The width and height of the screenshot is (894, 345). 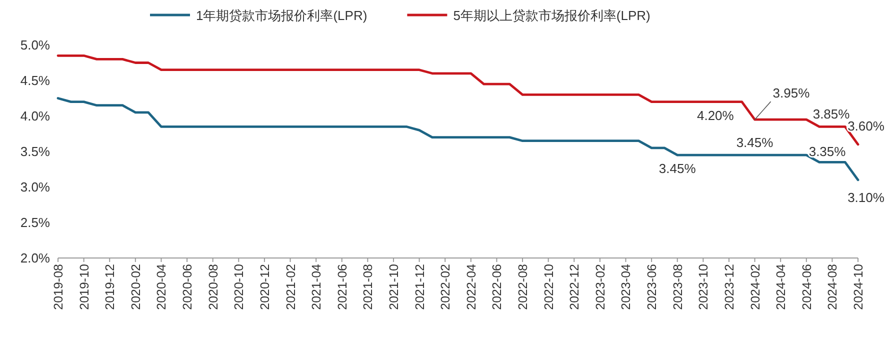 What do you see at coordinates (393, 287) in the screenshot?
I see `x-tick-label: 2021-10` at bounding box center [393, 287].